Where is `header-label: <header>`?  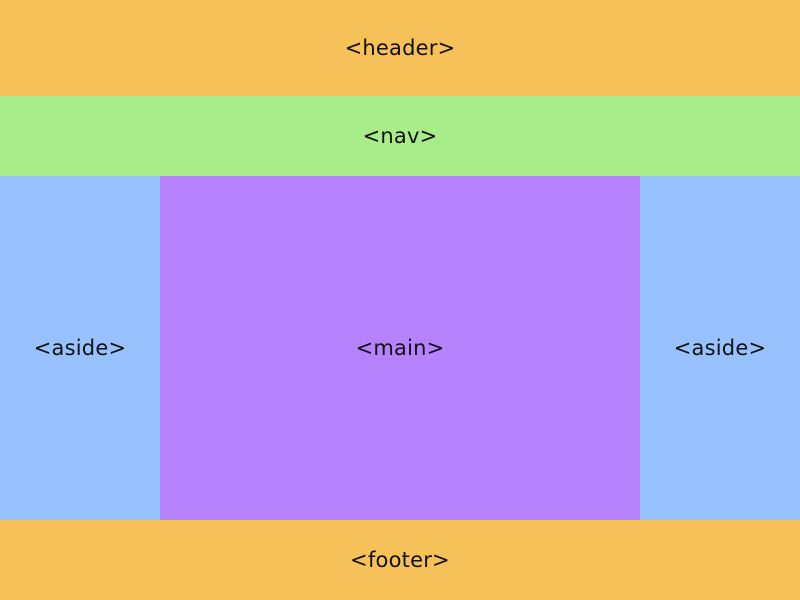
header-label: <header> is located at coordinates (400, 48).